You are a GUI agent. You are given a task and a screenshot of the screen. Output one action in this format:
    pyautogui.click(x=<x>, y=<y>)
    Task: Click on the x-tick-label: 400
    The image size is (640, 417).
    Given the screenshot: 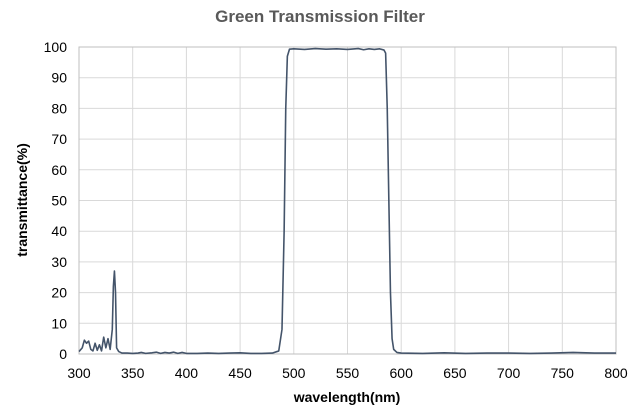 What is the action you would take?
    pyautogui.click(x=187, y=373)
    